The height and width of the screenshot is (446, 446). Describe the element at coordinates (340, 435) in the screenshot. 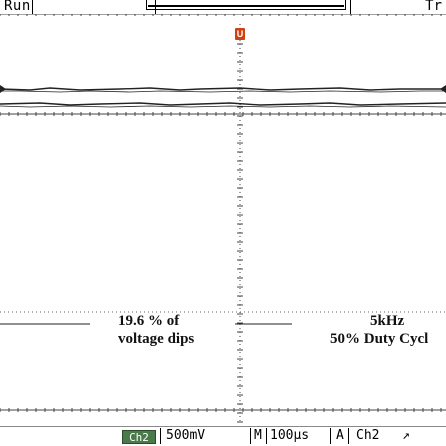

I see `trigger-label: A` at that location.